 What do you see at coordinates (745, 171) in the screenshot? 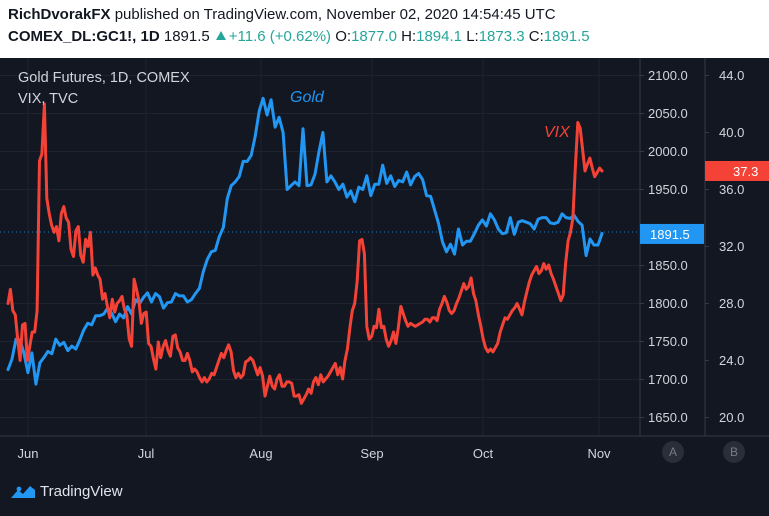
I see `vix-last-price-label: 37.3` at bounding box center [745, 171].